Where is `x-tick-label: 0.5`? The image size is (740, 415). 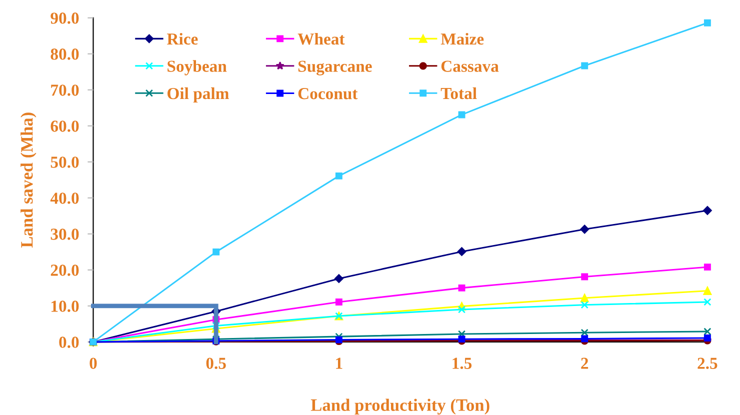 x-tick-label: 0.5 is located at coordinates (216, 364).